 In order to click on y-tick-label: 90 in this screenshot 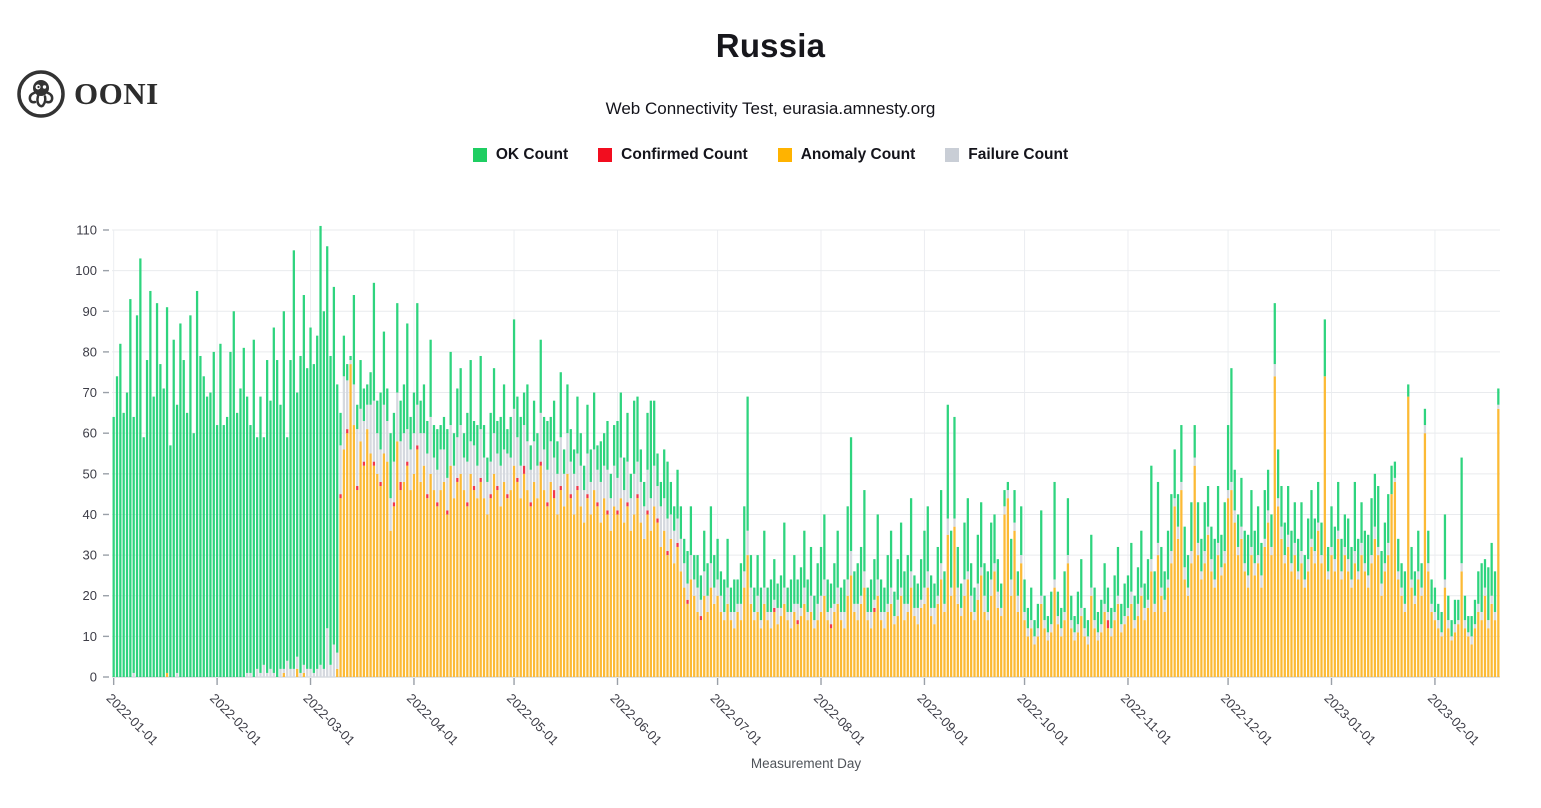, I will do `click(90, 311)`.